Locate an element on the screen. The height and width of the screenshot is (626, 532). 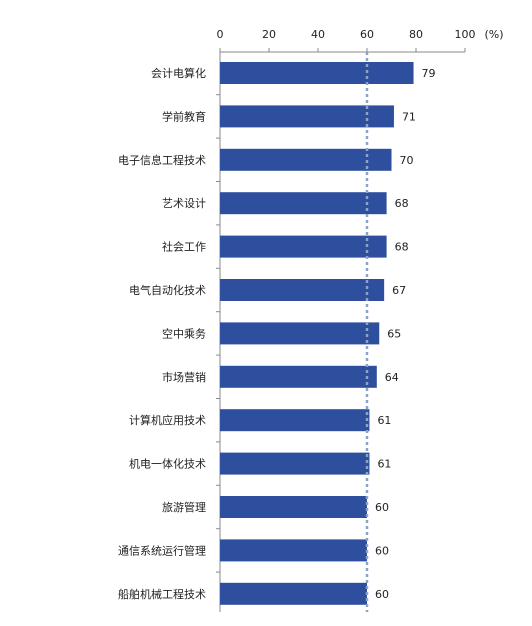
x-tick-label: 20 is located at coordinates (269, 34).